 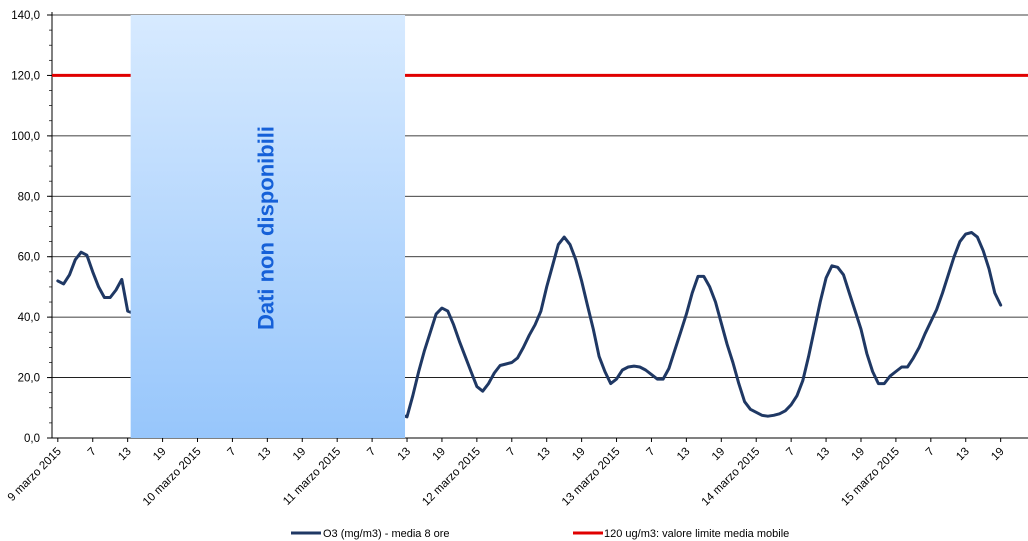 What do you see at coordinates (25, 16) in the screenshot?
I see `y-tick-label: 140,0` at bounding box center [25, 16].